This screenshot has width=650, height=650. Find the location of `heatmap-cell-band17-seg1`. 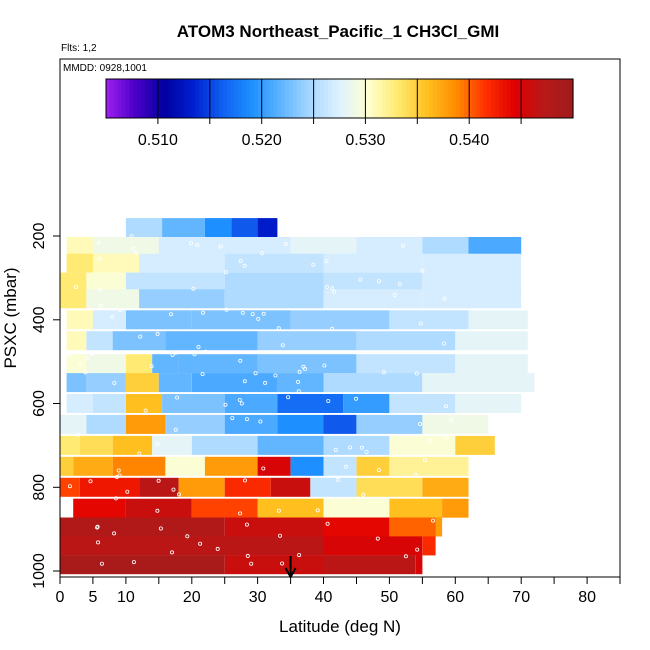

heatmap-cell-band17-seg1 is located at coordinates (274, 565).